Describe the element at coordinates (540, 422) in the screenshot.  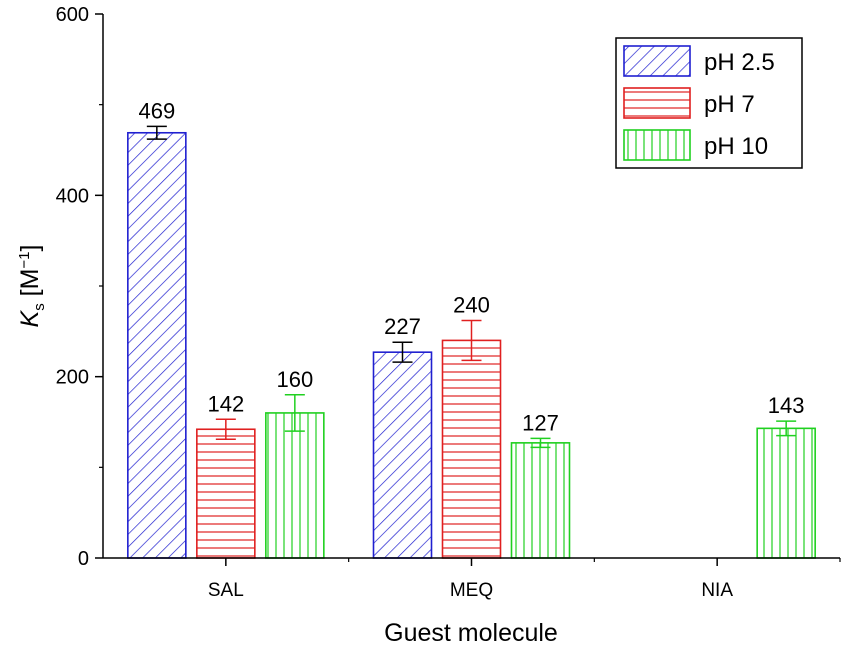
I see `bar-value-label: 127` at that location.